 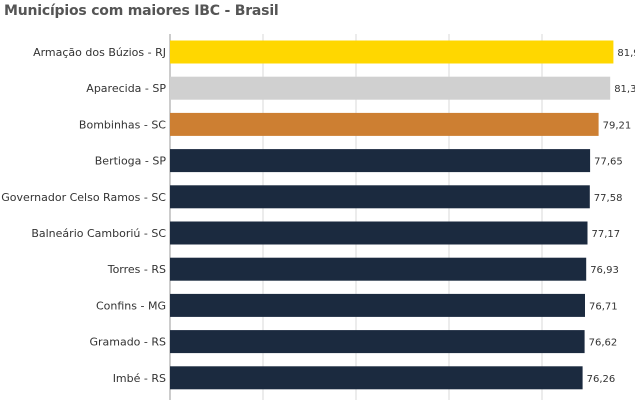 What do you see at coordinates (98, 233) in the screenshot?
I see `category-label: Balneário Camboriú - SC` at bounding box center [98, 233].